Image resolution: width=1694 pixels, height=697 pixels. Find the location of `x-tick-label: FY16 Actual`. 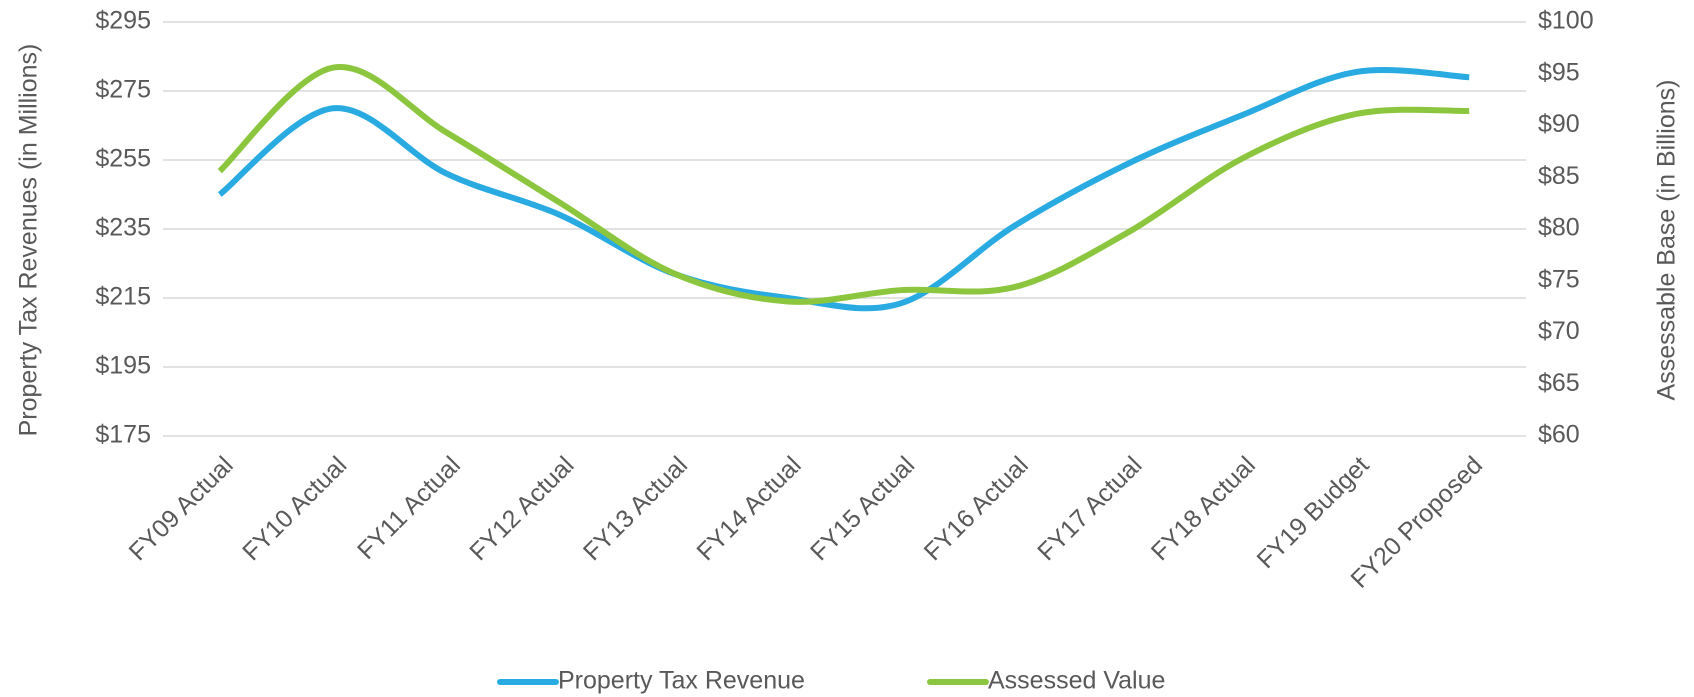

x-tick-label: FY16 Actual is located at coordinates (976, 508).